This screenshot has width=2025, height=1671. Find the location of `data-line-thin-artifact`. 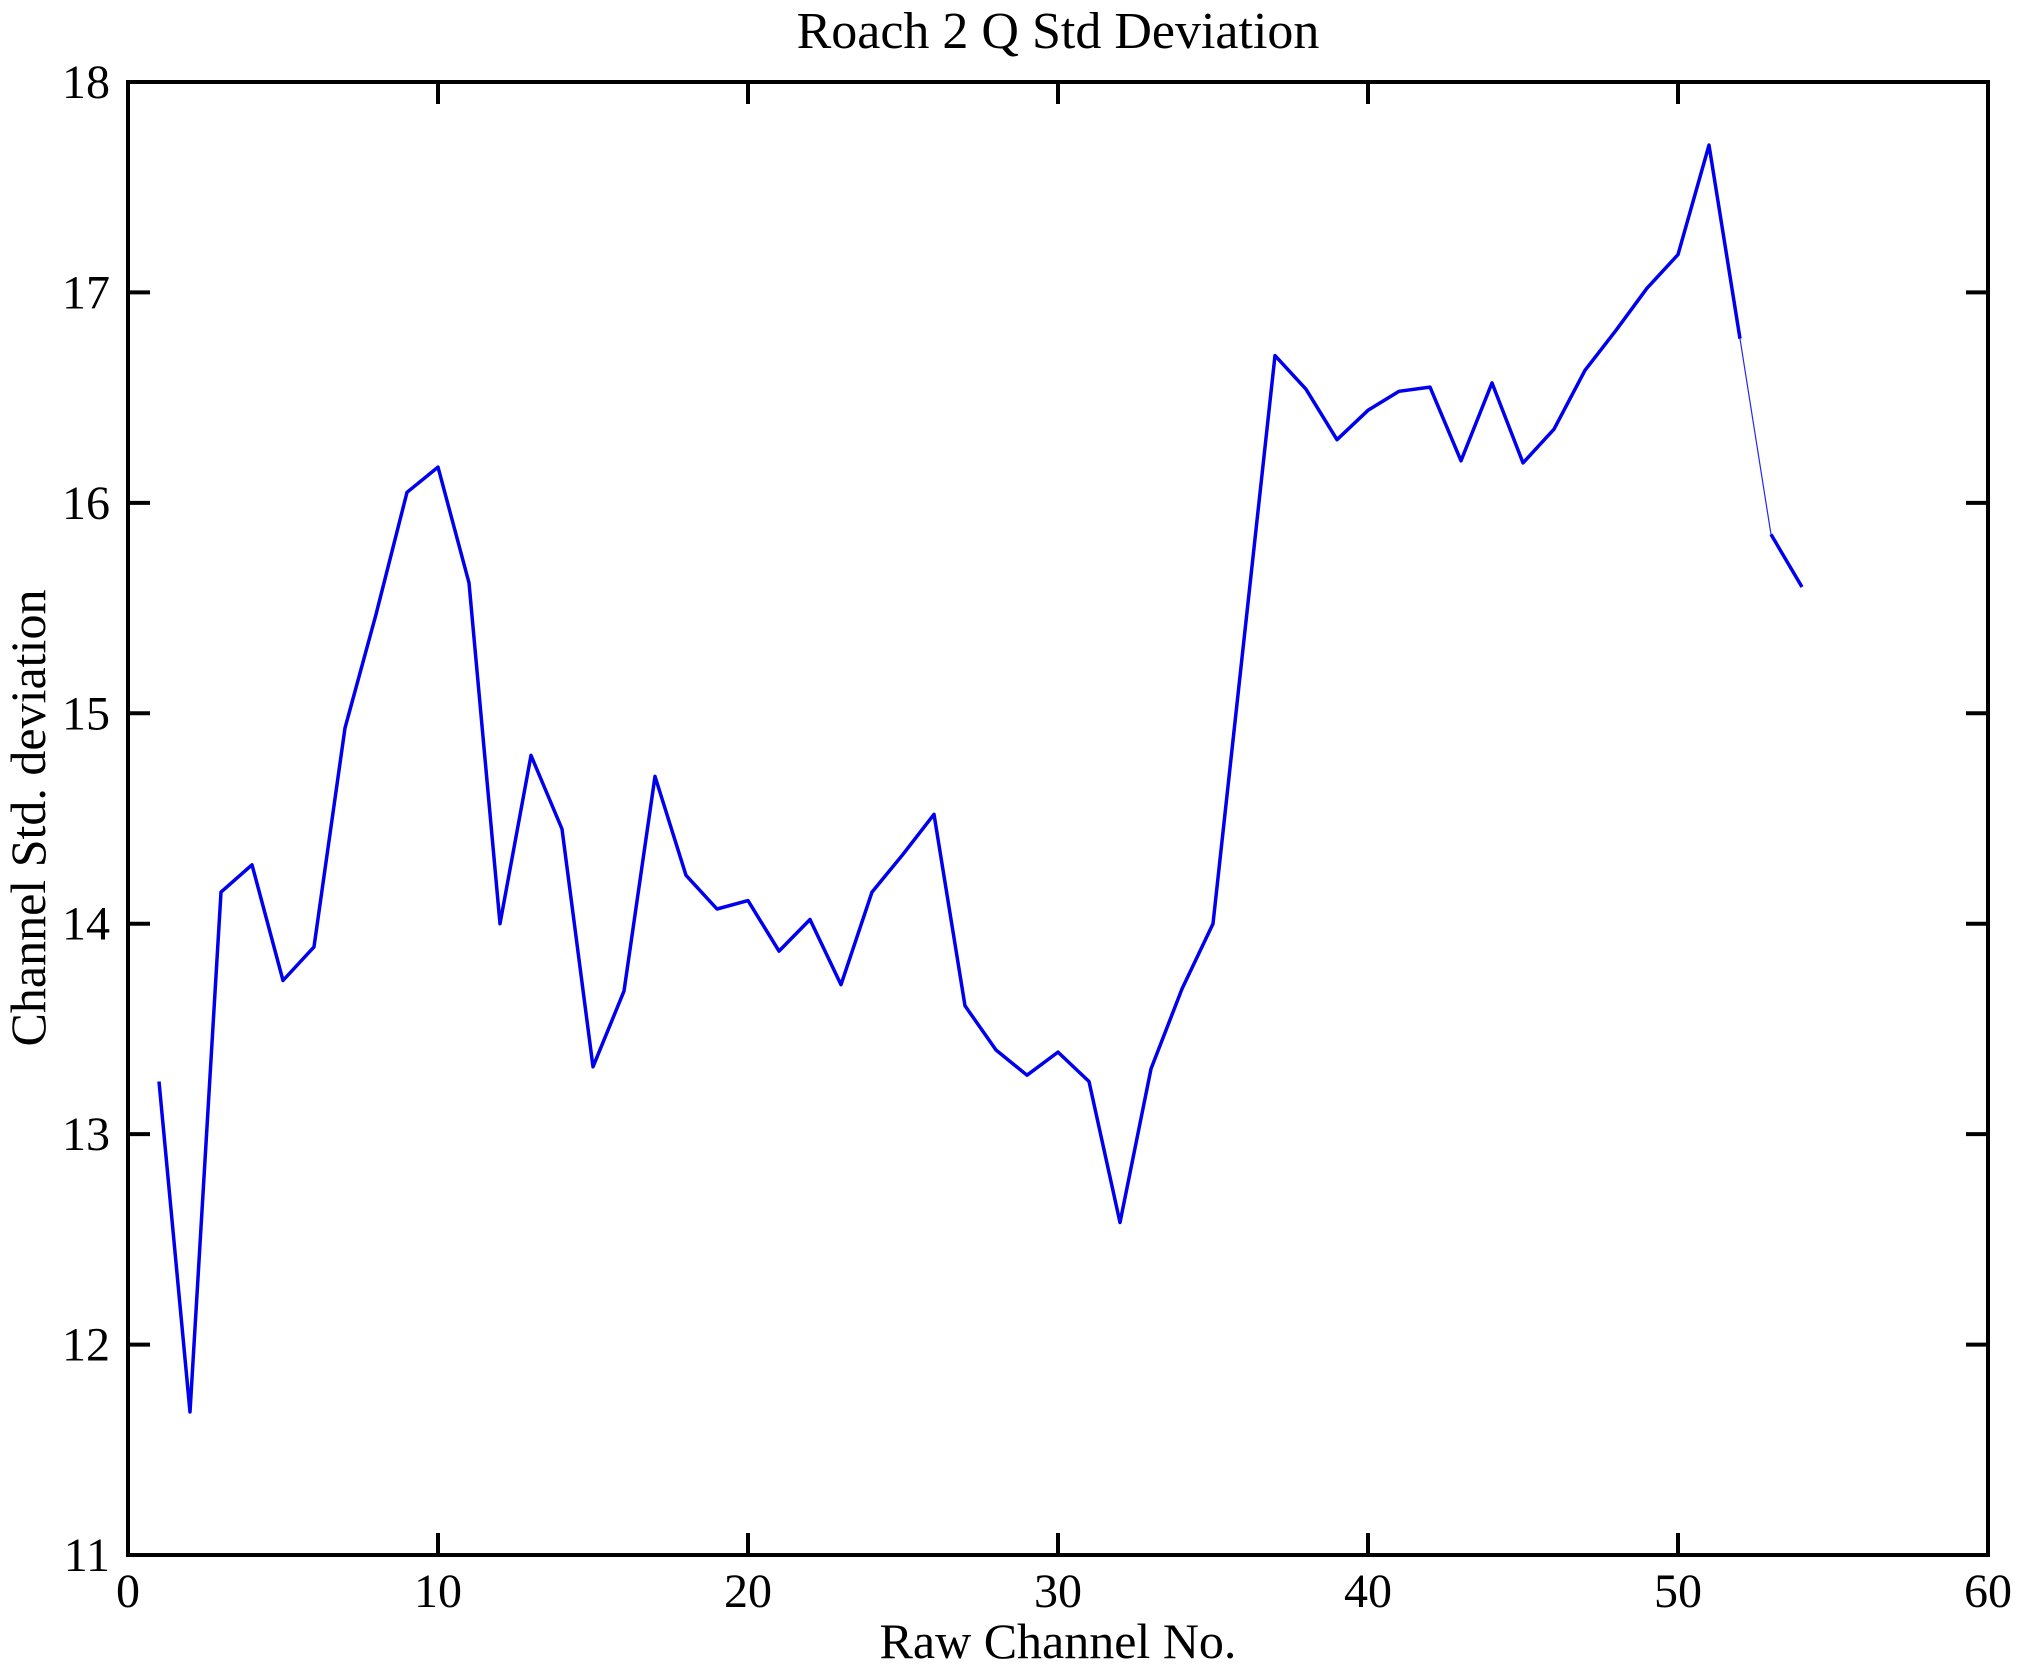

data-line-thin-artifact is located at coordinates (1755, 436).